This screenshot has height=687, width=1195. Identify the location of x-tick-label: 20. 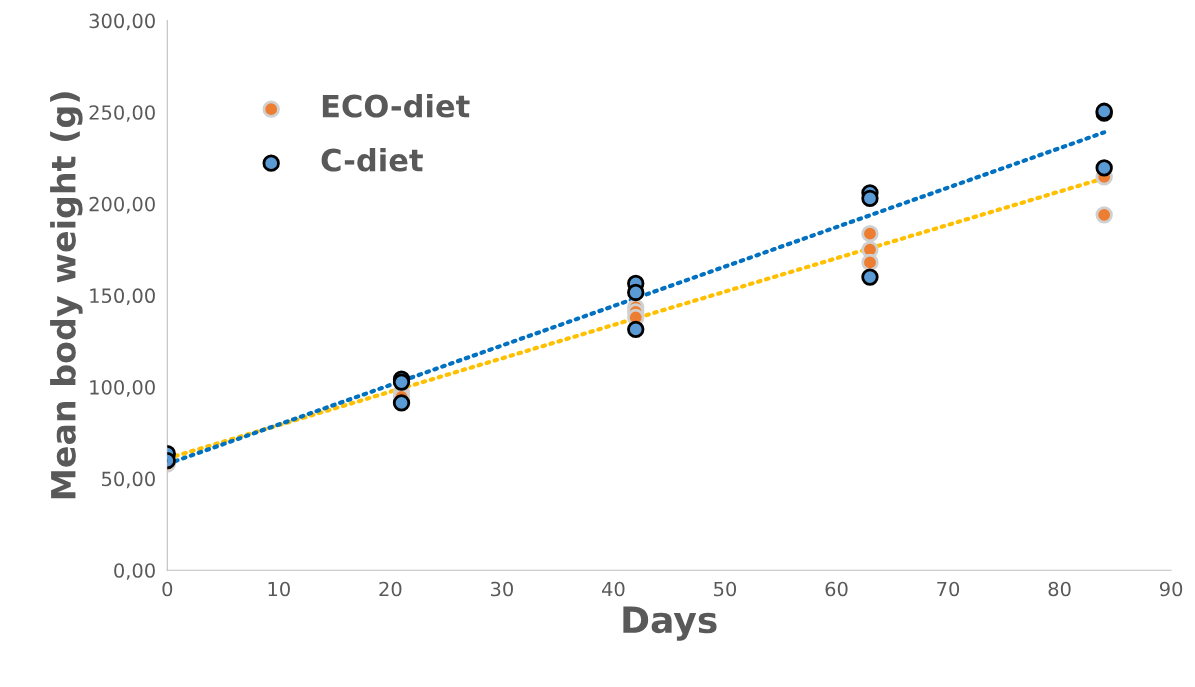
(390, 589).